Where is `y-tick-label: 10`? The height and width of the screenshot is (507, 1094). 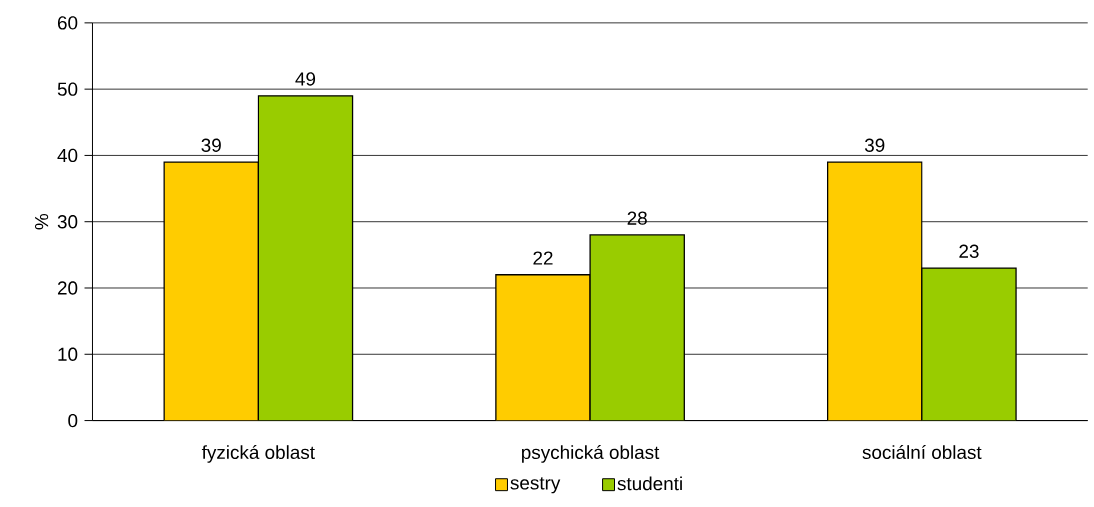
y-tick-label: 10 is located at coordinates (68, 354).